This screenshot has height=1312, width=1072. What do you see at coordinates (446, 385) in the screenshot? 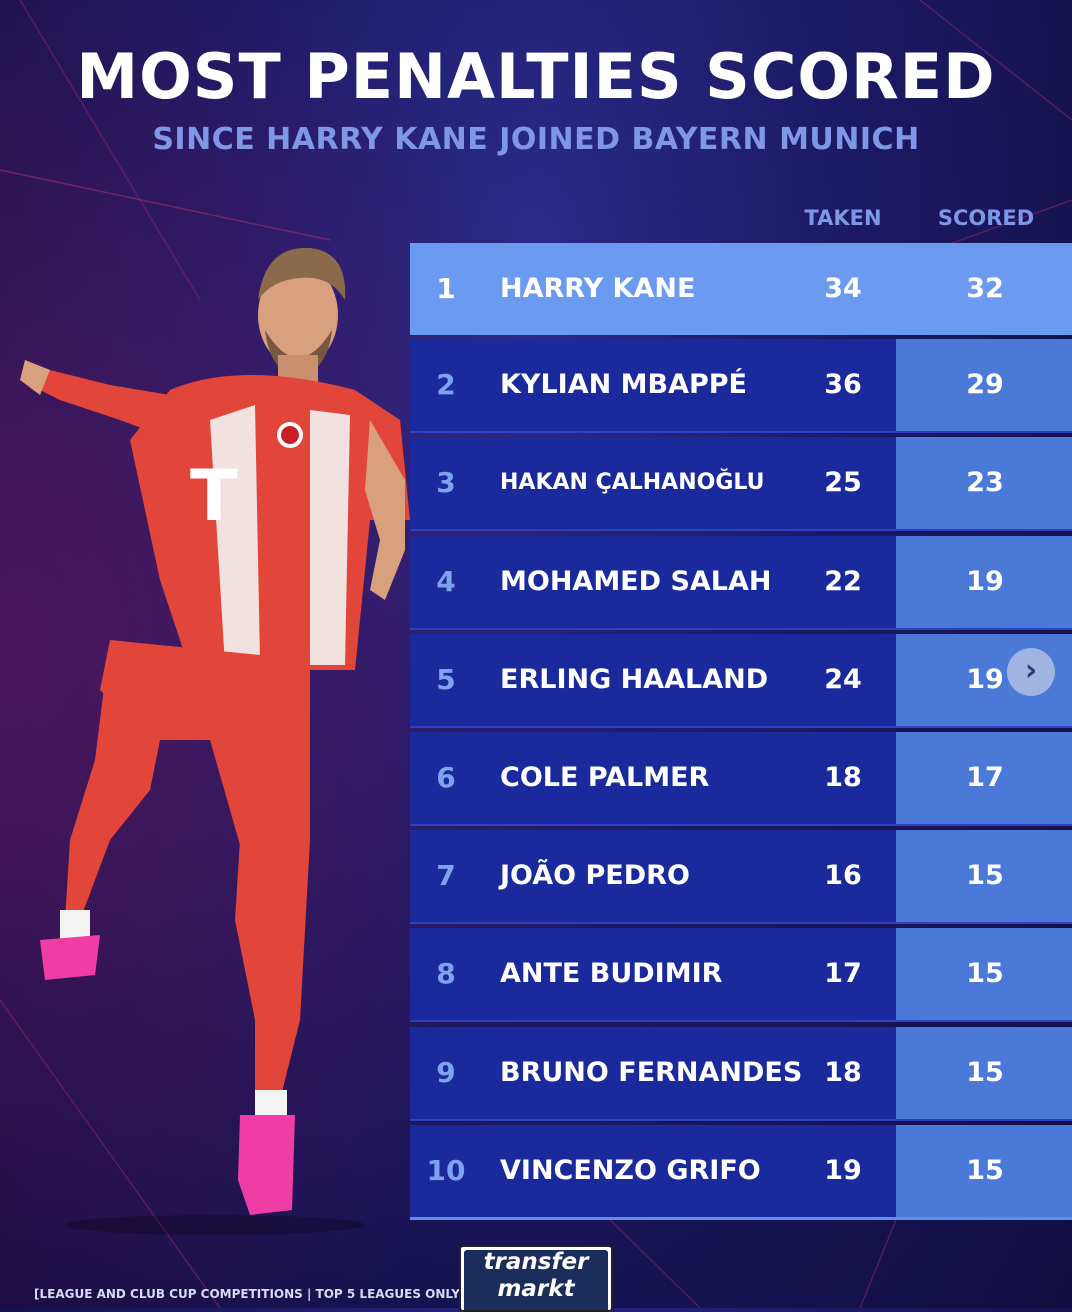
I see `rank-cell: 2` at bounding box center [446, 385].